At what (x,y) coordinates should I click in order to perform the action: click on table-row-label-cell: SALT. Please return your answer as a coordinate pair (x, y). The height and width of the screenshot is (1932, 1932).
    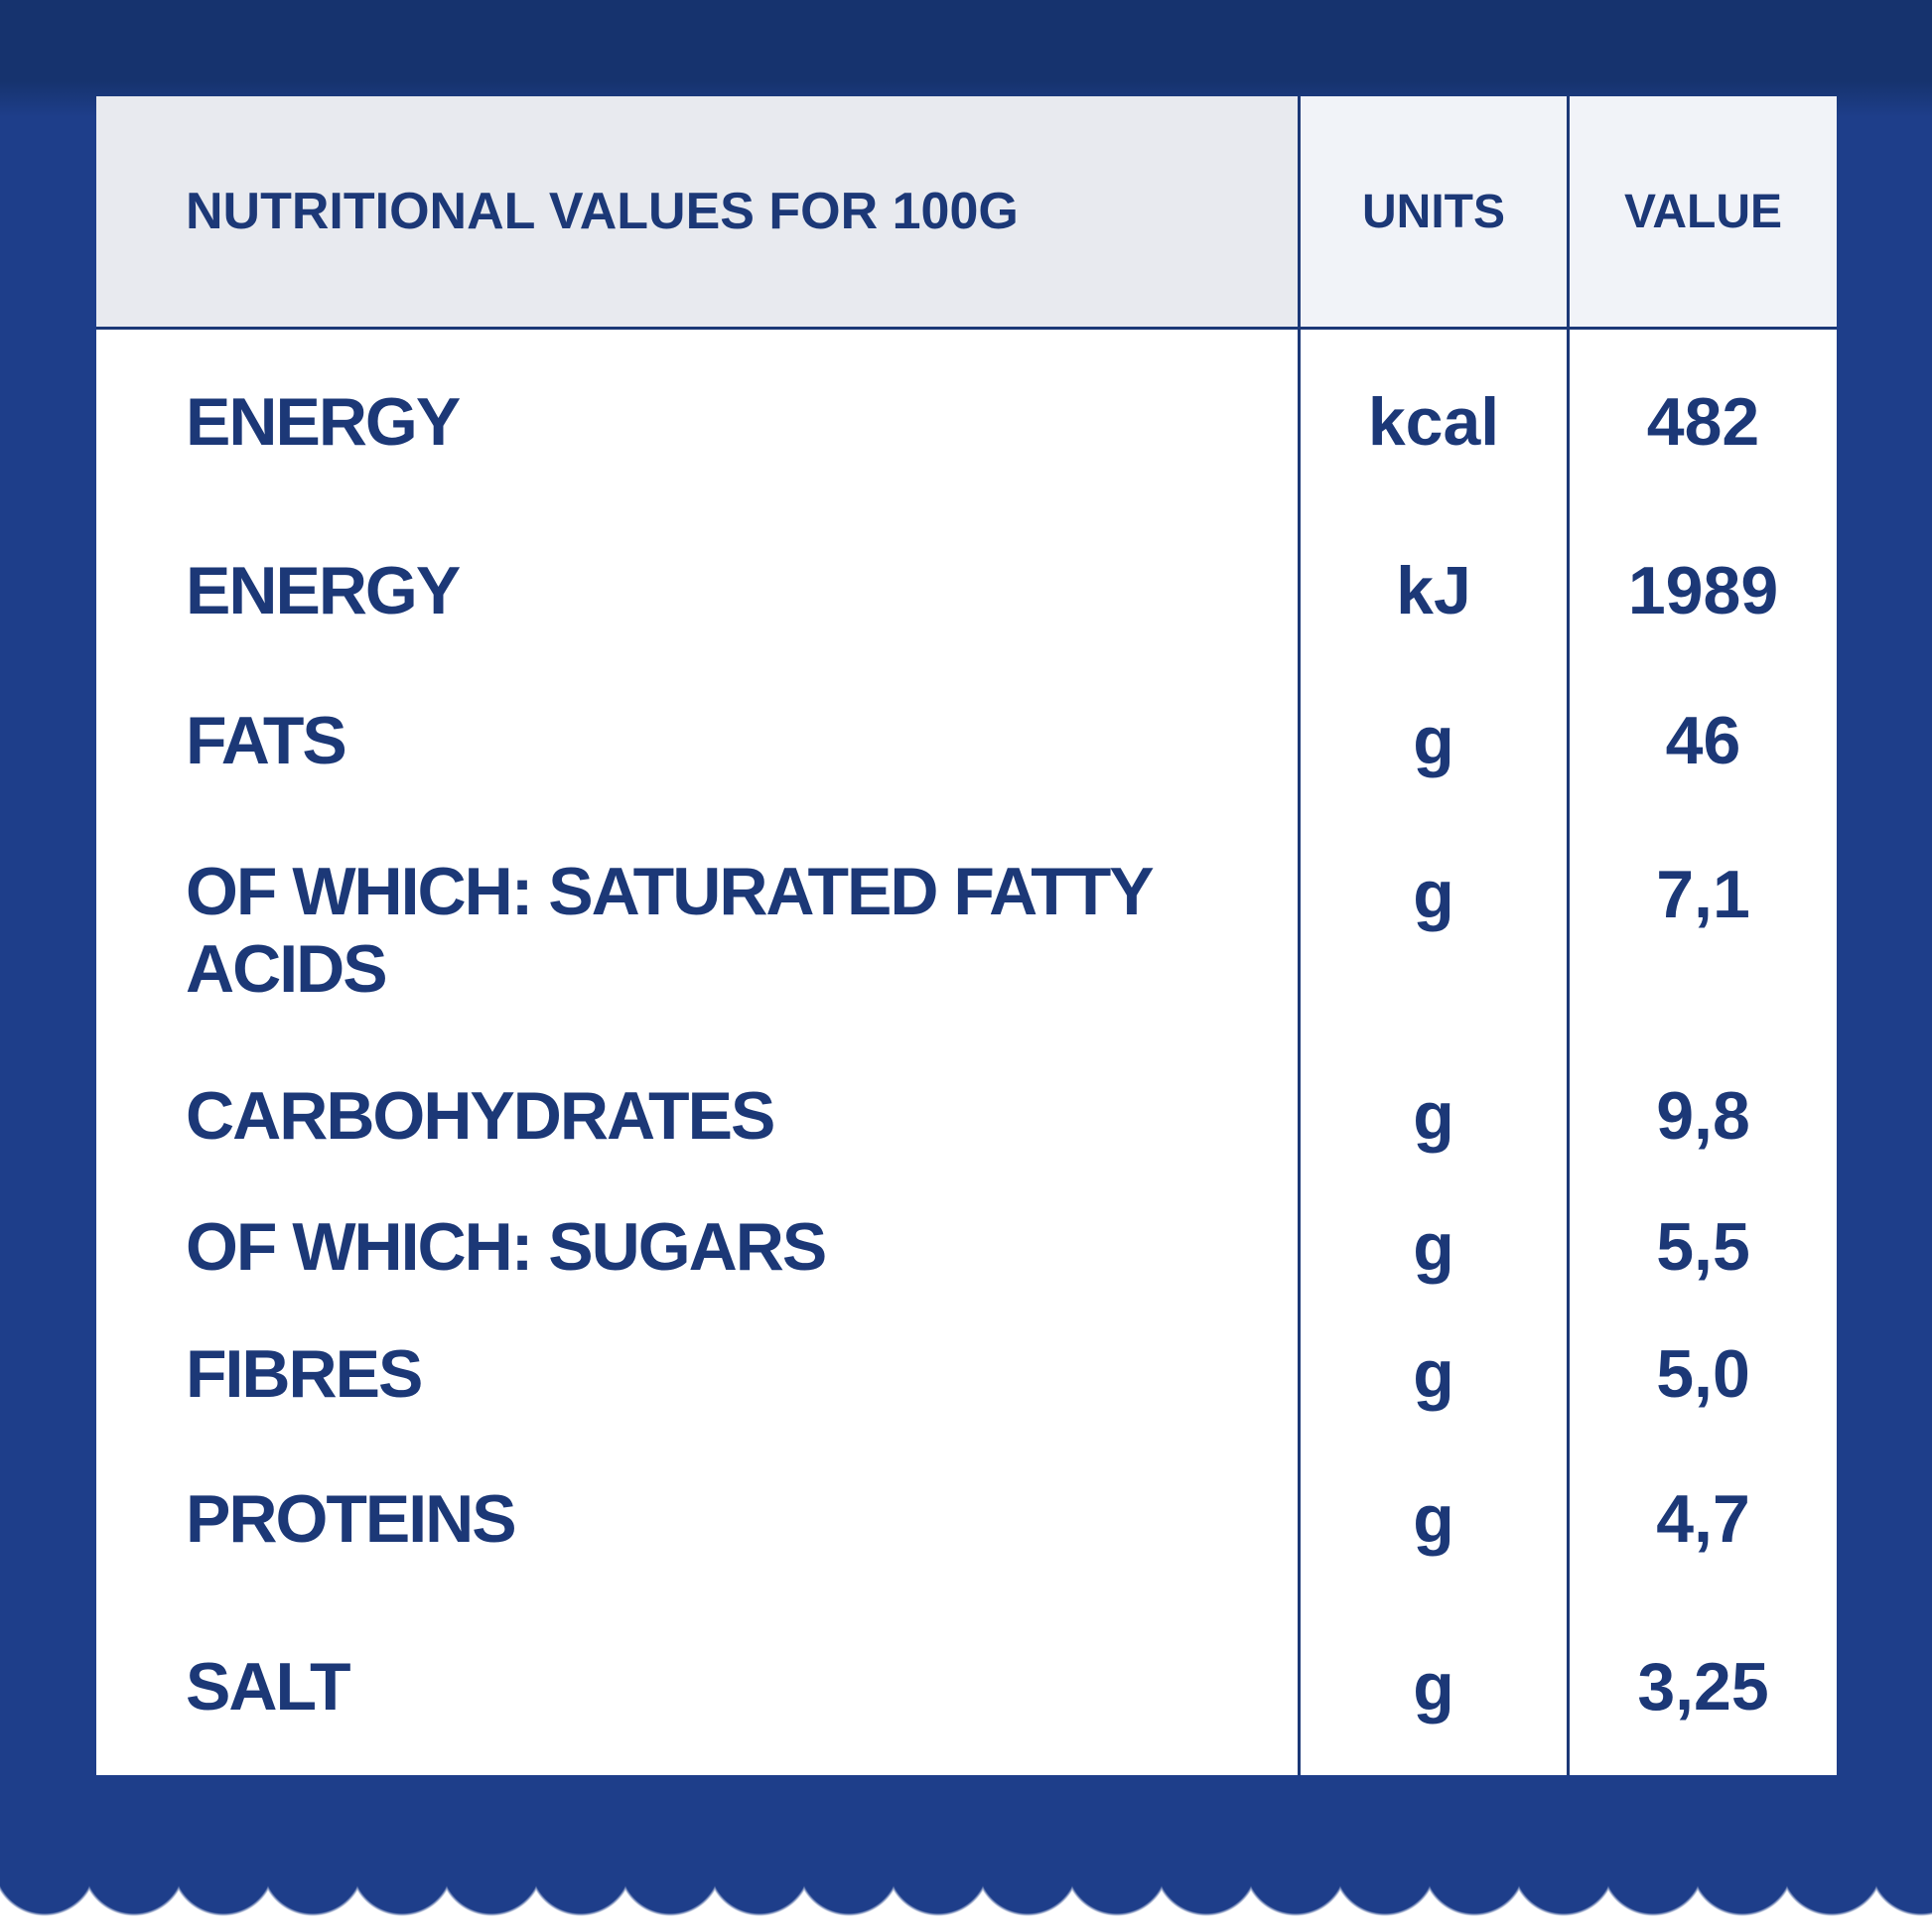
    Looking at the image, I should click on (697, 1686).